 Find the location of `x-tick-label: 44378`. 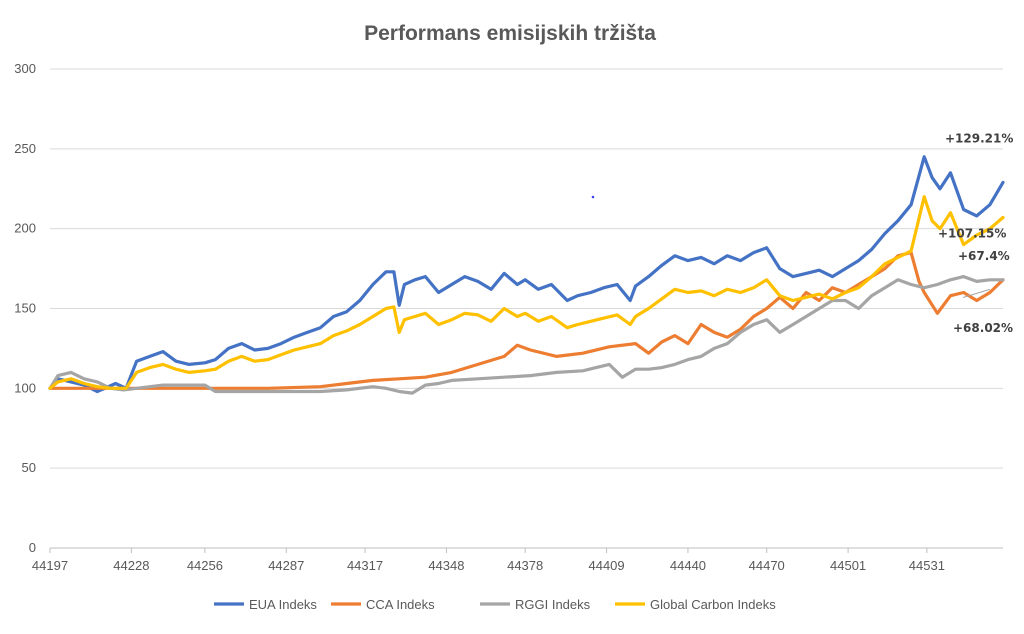

x-tick-label: 44378 is located at coordinates (525, 565).